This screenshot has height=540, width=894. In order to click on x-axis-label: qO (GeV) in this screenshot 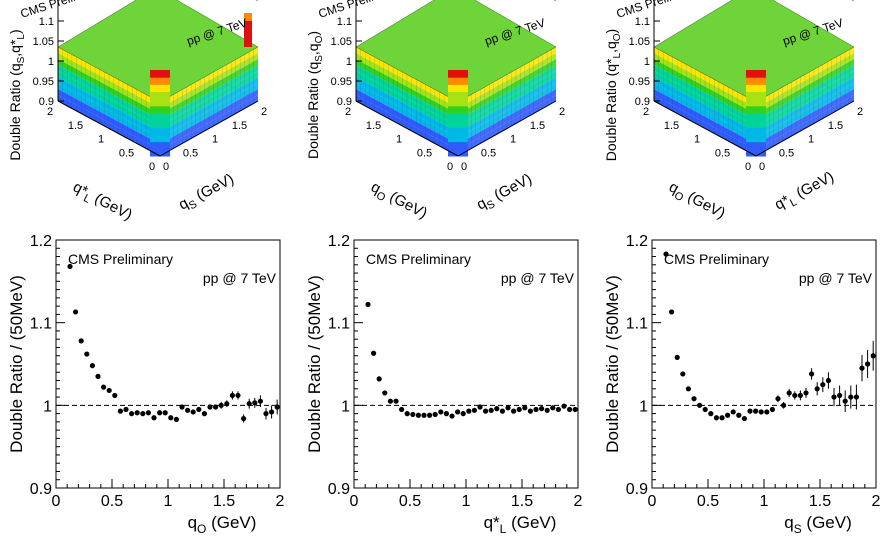, I will do `click(696, 200)`.